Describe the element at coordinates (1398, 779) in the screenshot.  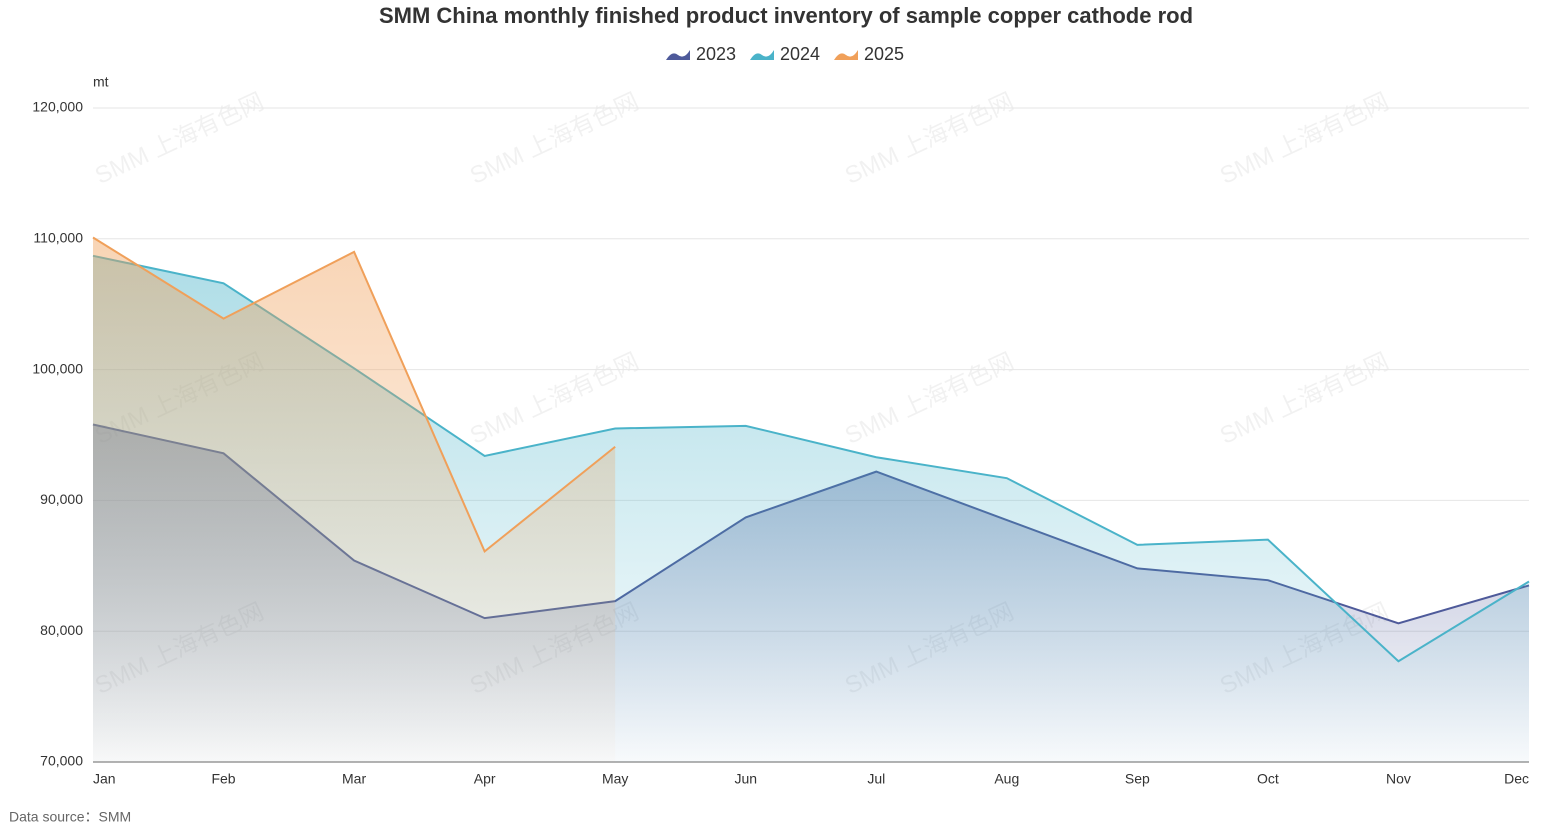
I see `x-tick-label: Nov` at that location.